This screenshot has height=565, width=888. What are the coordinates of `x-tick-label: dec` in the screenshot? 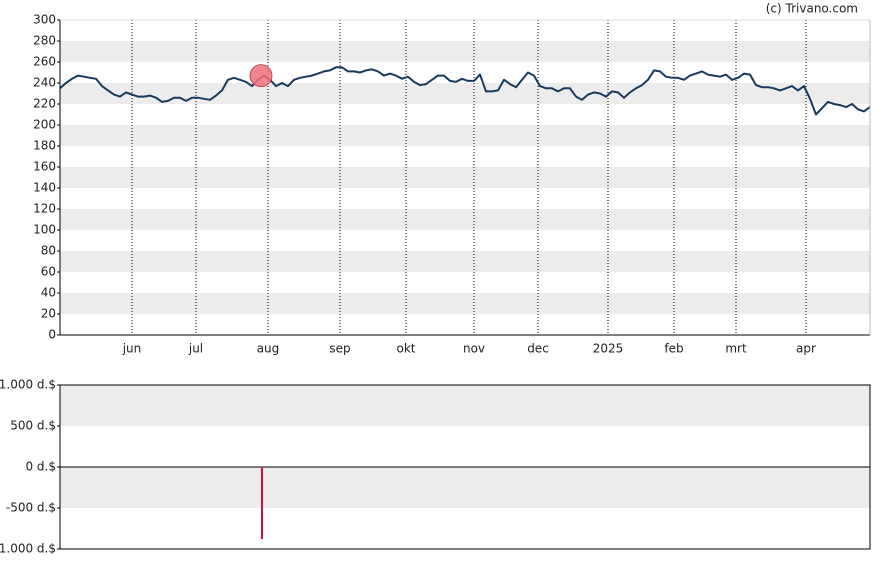 It's located at (538, 349).